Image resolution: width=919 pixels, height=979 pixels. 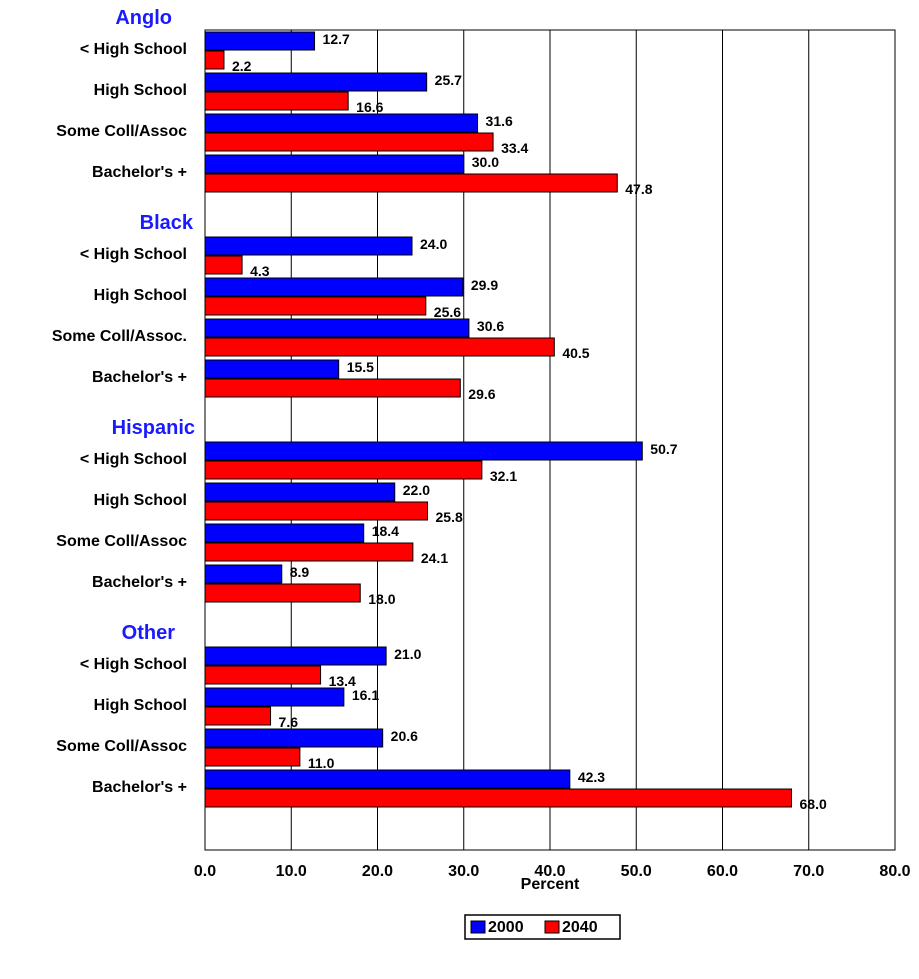 What do you see at coordinates (167, 223) in the screenshot?
I see `group-label: Black` at bounding box center [167, 223].